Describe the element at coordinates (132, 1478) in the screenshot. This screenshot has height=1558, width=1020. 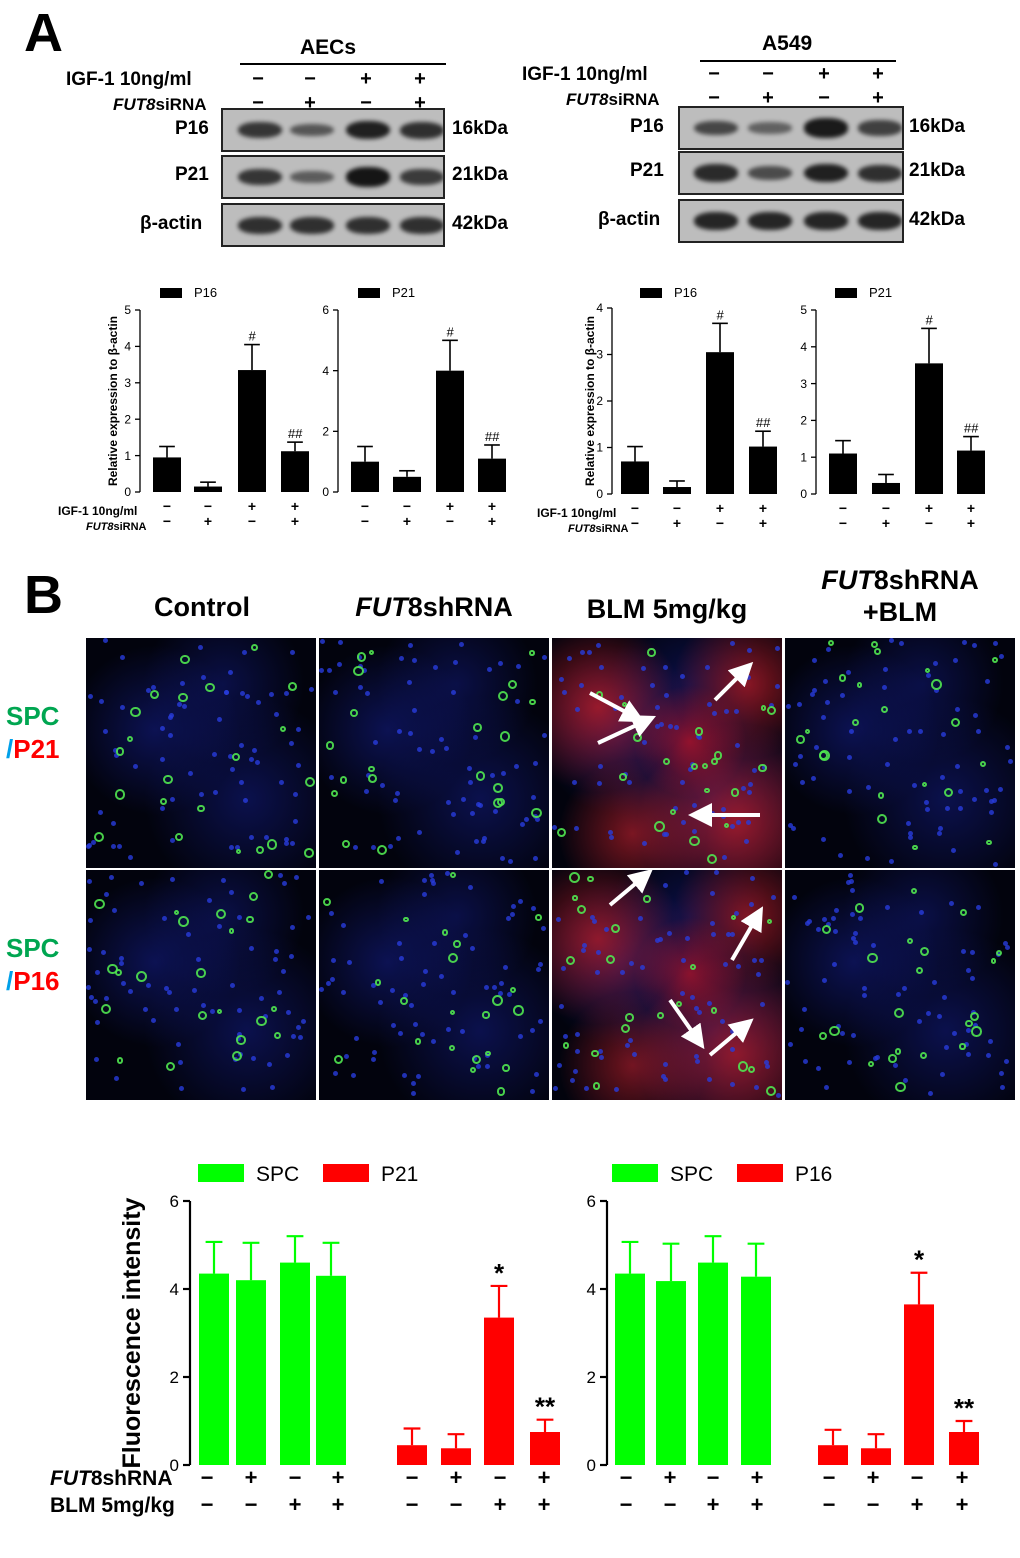
I see `shrna-row-label-rest: 8shRNA` at that location.